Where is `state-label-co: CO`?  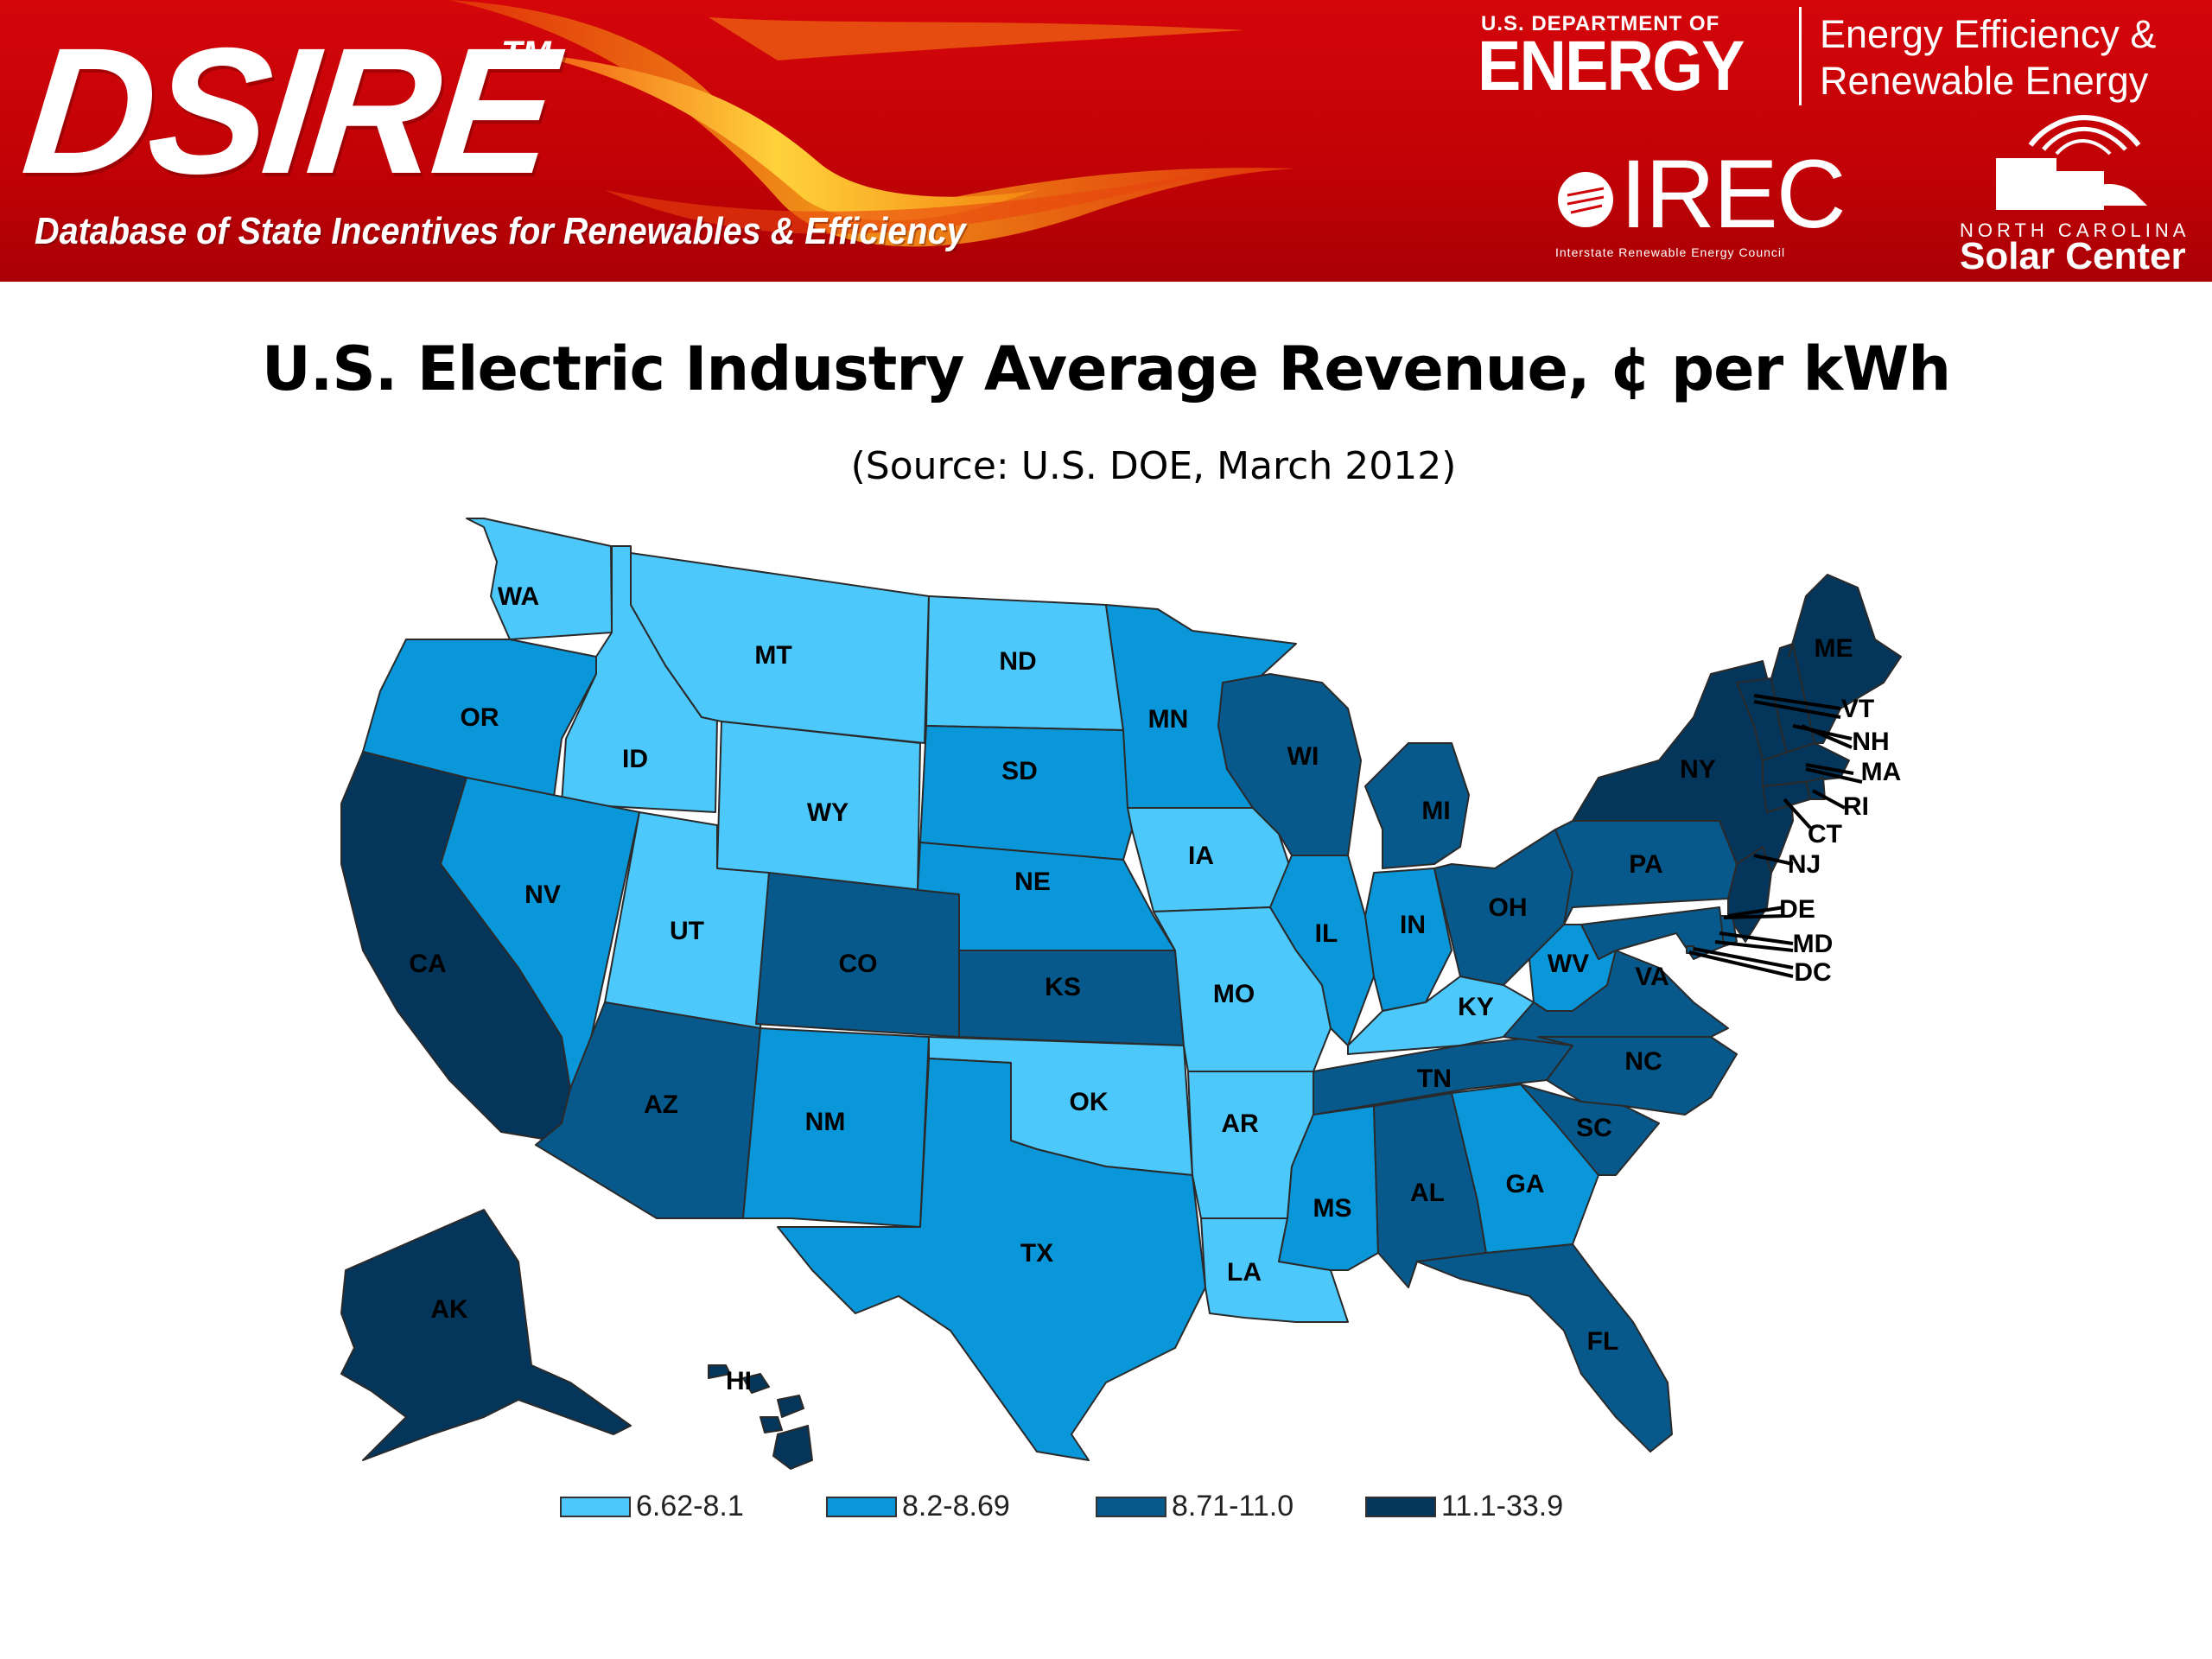 state-label-co: CO is located at coordinates (858, 964).